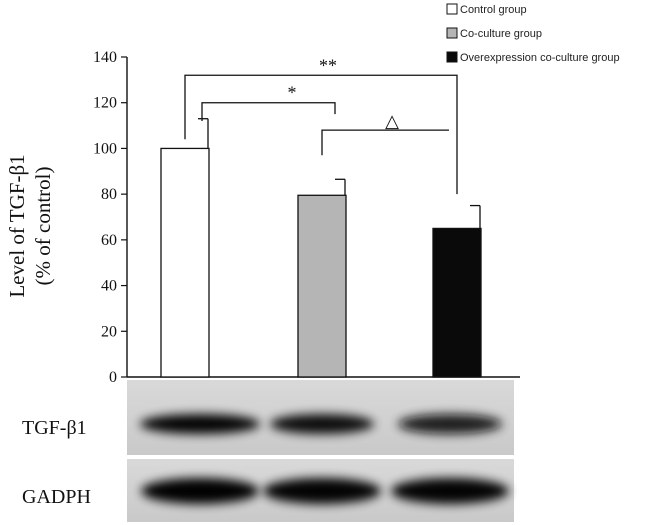 This screenshot has height=525, width=646. I want to click on legend-label-control: Control group, so click(493, 10).